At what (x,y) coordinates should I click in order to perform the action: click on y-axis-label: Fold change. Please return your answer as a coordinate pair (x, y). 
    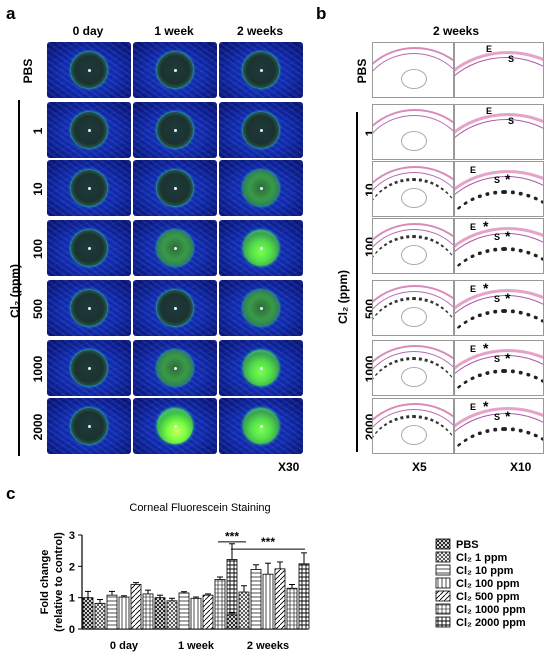
    Looking at the image, I should click on (45, 582).